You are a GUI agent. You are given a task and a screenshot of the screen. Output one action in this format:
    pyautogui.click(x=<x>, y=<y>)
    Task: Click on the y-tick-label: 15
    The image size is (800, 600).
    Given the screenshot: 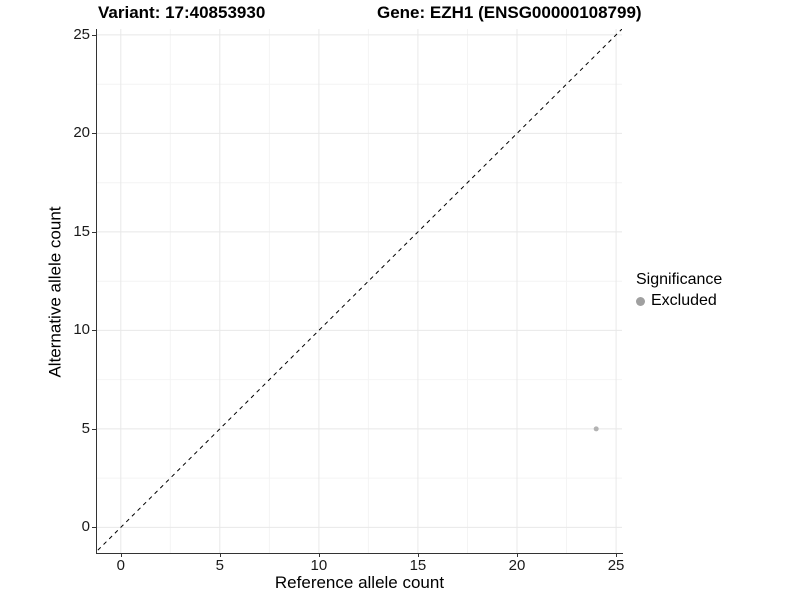 What is the action you would take?
    pyautogui.click(x=81, y=231)
    